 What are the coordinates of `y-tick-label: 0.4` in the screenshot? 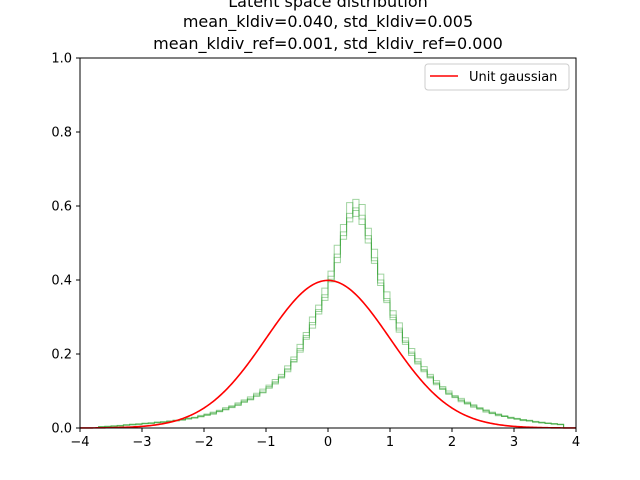 It's located at (61, 281).